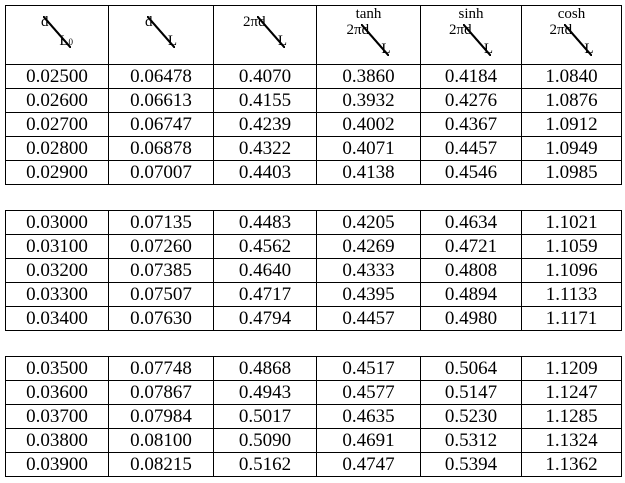  I want to click on table-cell: 0.3932, so click(368, 100).